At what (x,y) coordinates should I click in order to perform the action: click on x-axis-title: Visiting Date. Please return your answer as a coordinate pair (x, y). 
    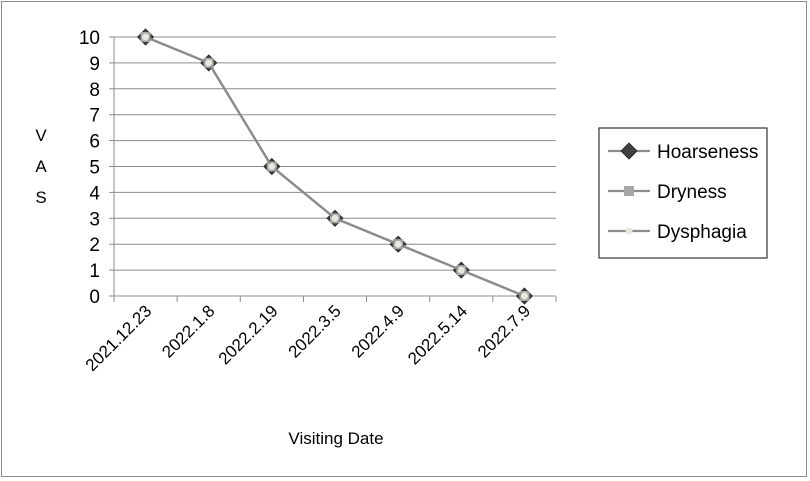
    Looking at the image, I should click on (335, 438).